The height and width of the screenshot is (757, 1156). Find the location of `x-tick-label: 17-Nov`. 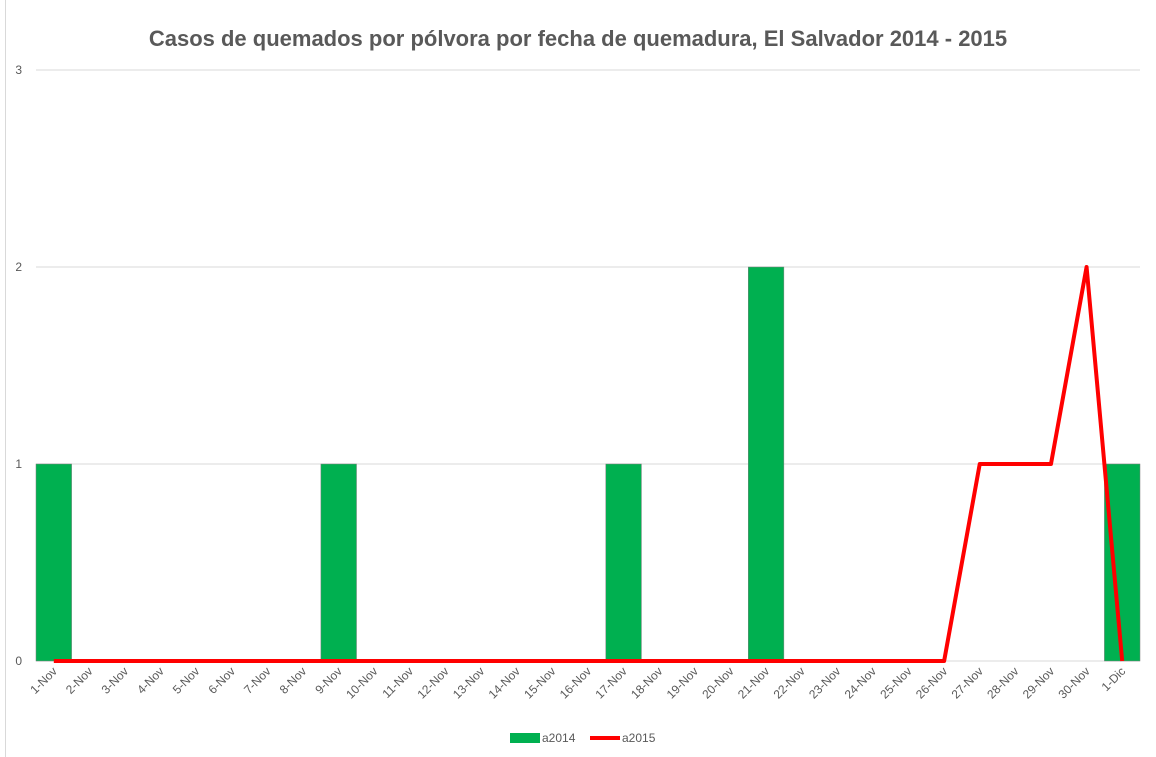

x-tick-label: 17-Nov is located at coordinates (610, 682).